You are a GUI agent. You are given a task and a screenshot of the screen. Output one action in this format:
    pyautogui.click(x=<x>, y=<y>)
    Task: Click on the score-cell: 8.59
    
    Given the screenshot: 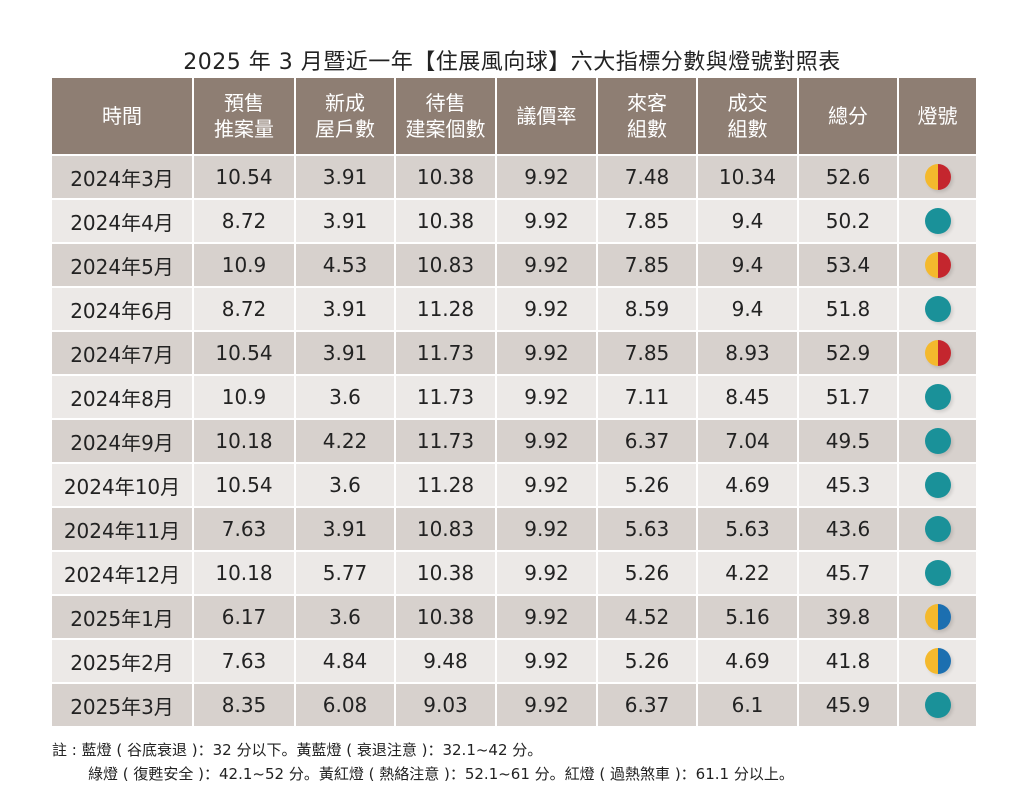 What is the action you would take?
    pyautogui.click(x=647, y=309)
    